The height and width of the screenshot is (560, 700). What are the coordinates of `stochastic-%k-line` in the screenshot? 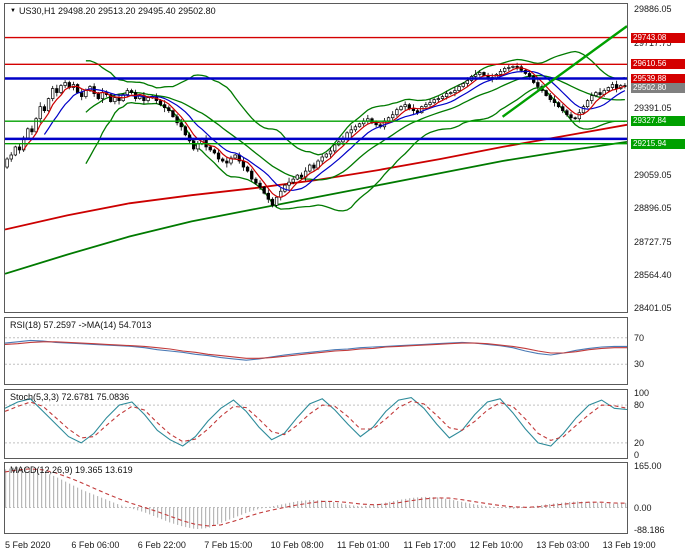 It's located at (316, 422).